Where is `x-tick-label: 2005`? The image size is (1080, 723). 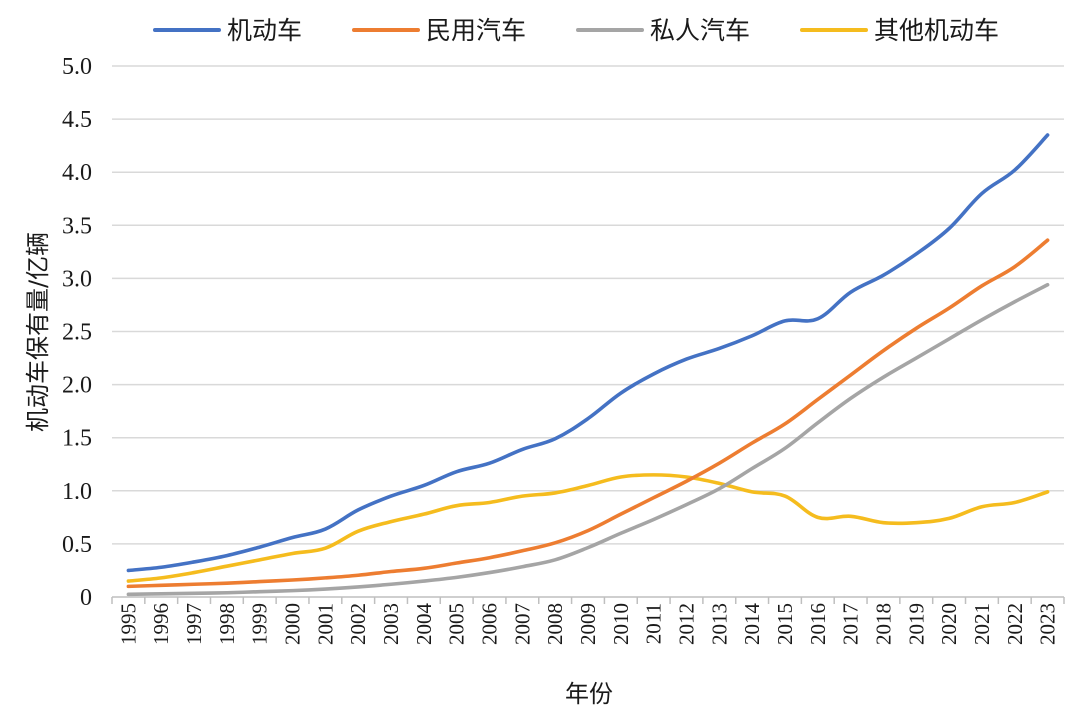 x-tick-label: 2005 is located at coordinates (457, 624).